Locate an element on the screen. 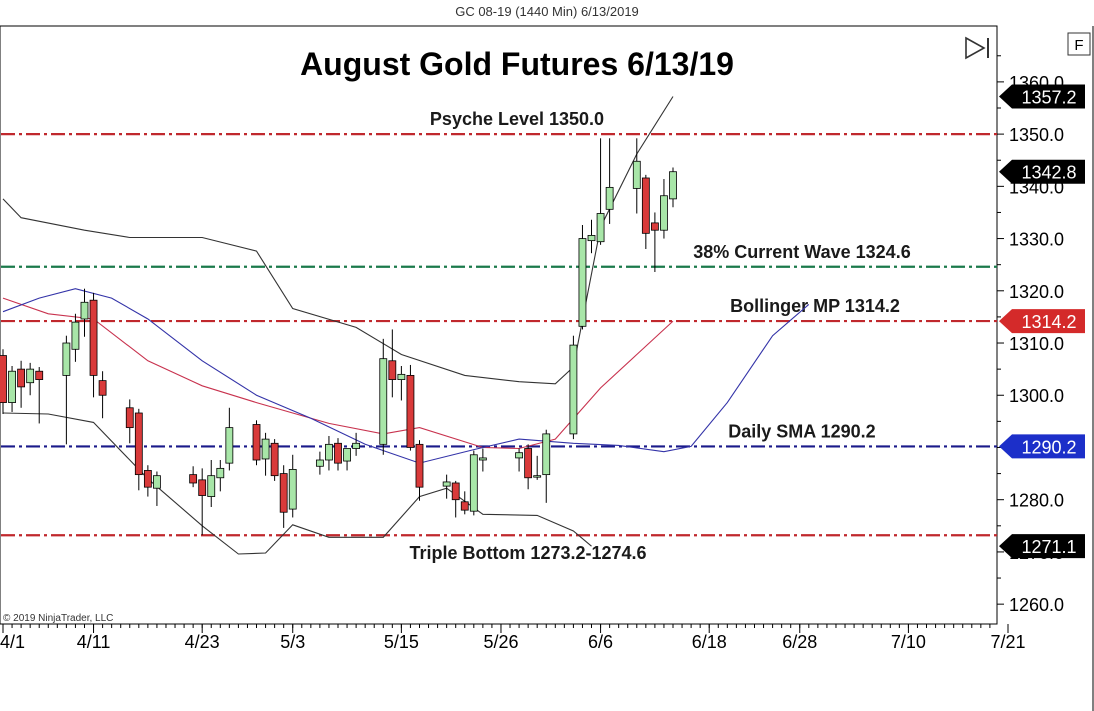 Image resolution: width=1094 pixels, height=711 pixels. y-tick-label: 1300.0 is located at coordinates (1036, 396).